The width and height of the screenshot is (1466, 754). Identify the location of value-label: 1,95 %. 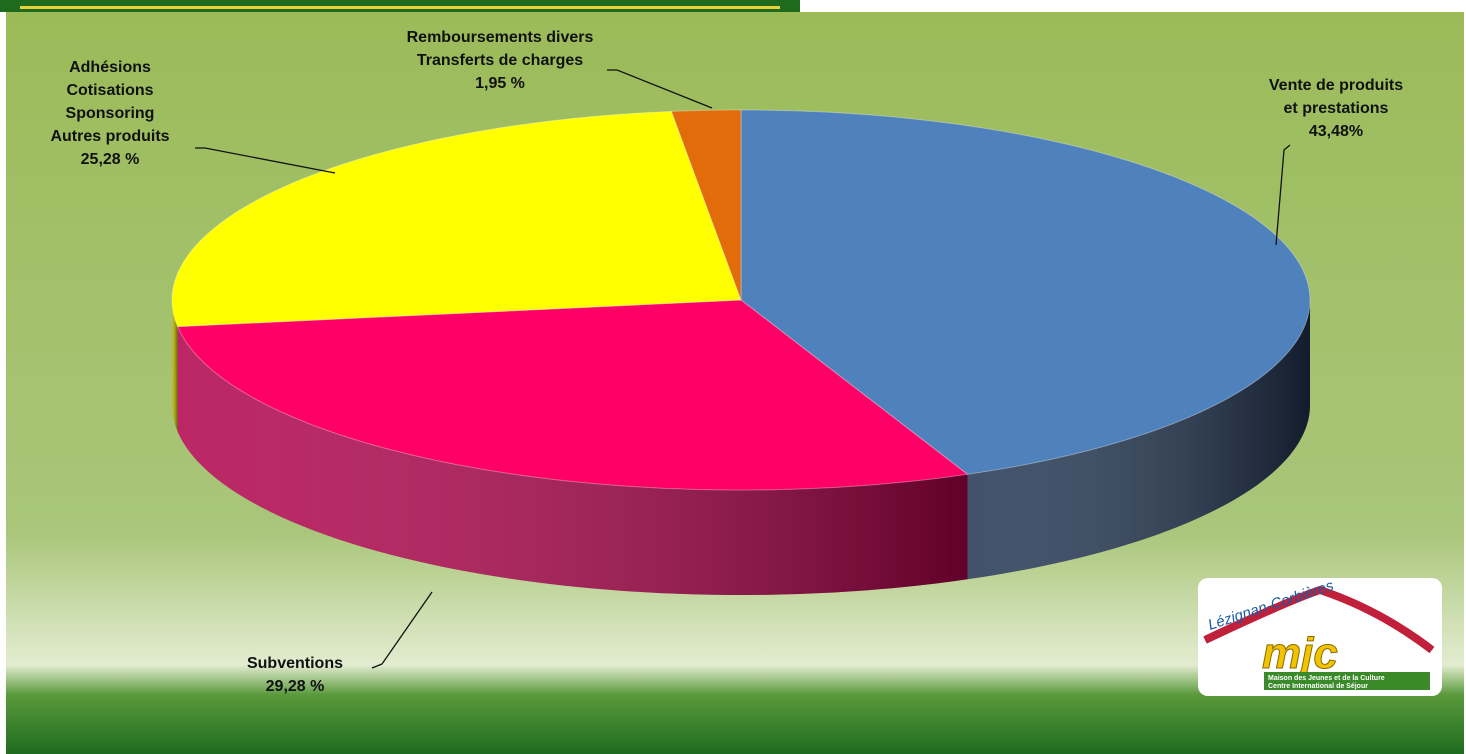
(500, 83).